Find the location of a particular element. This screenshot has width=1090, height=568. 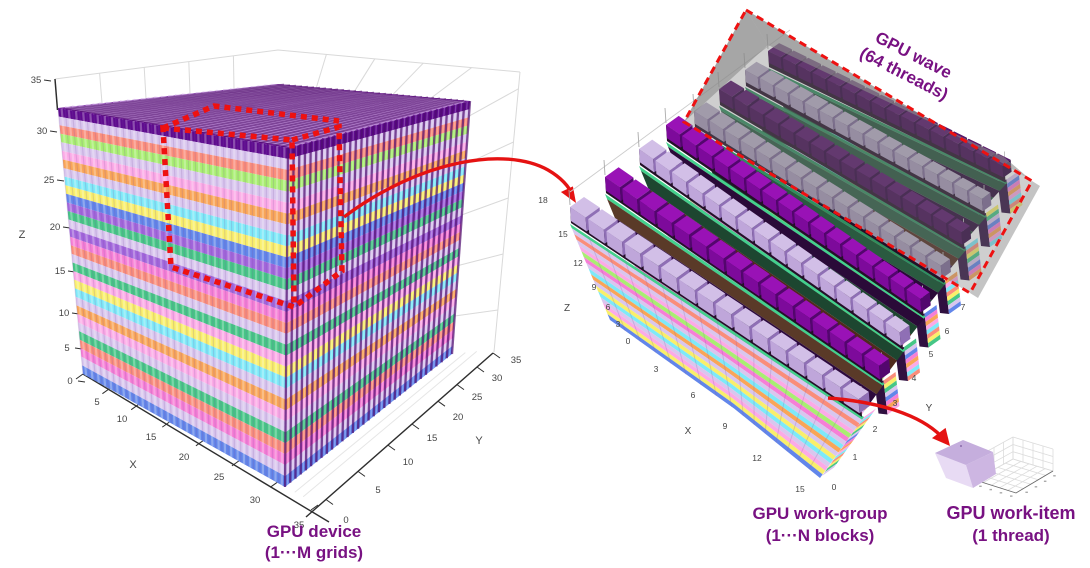

svg-text: 4 is located at coordinates (914, 378).